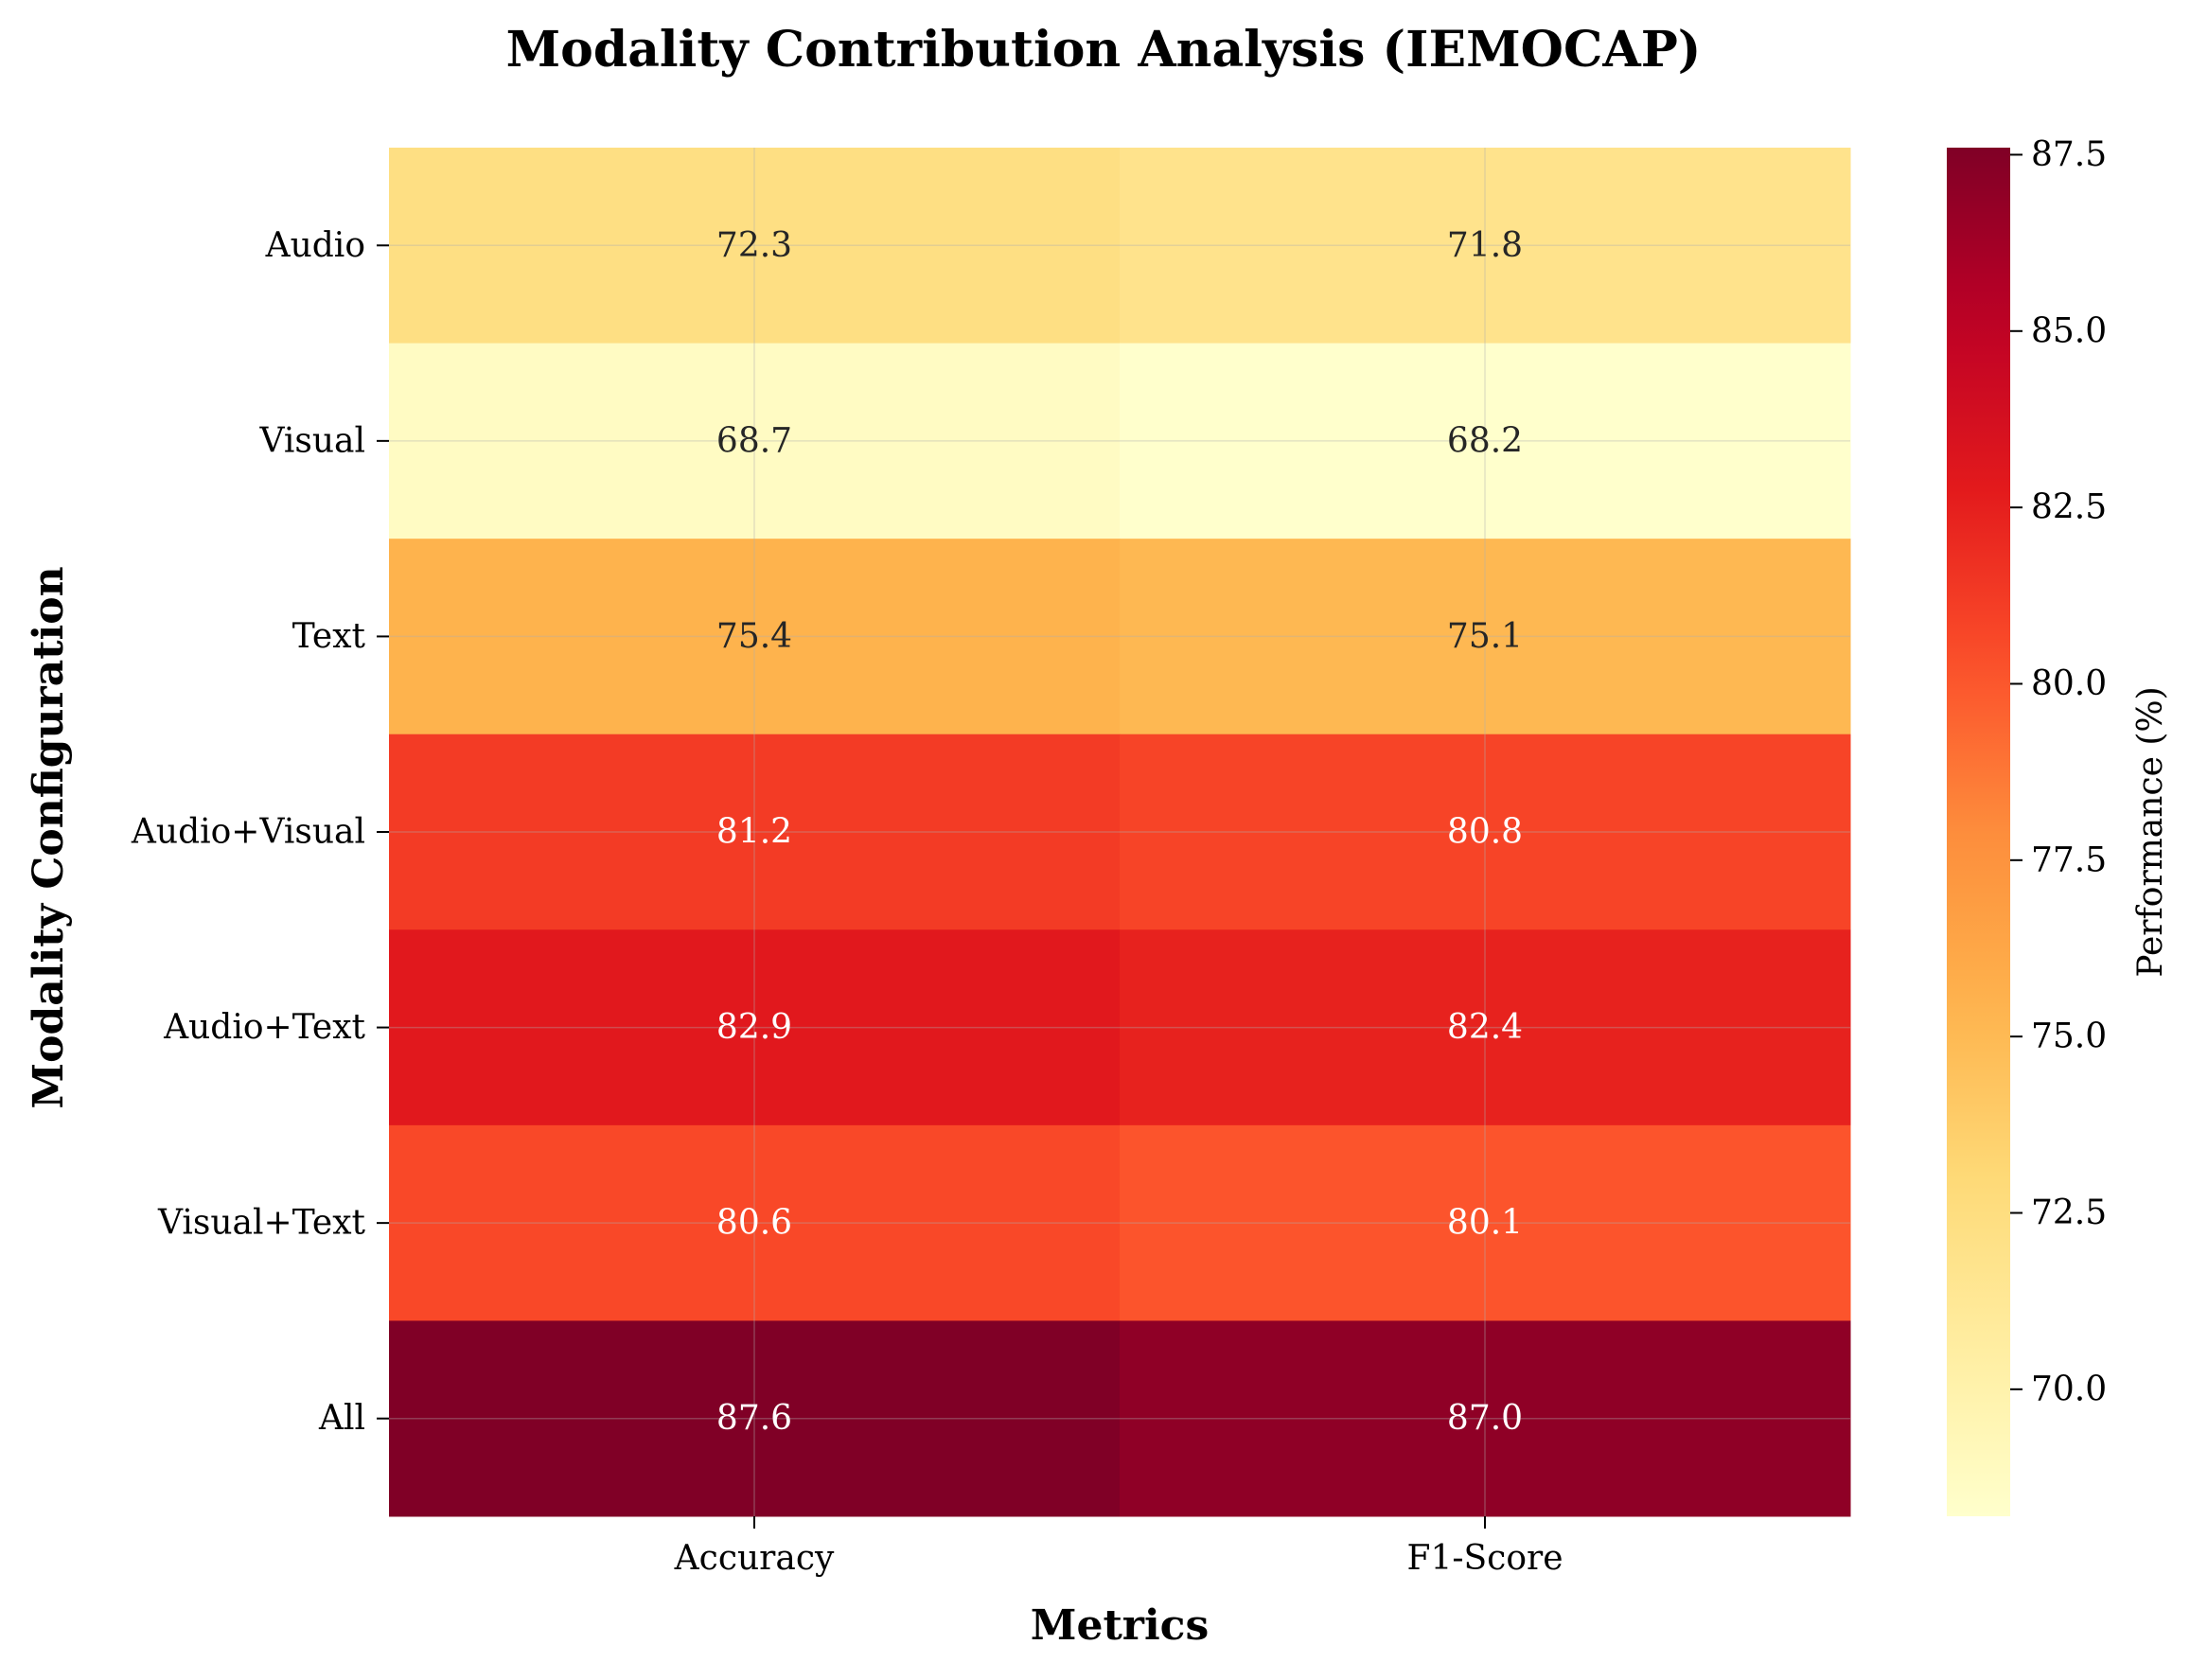 The height and width of the screenshot is (1680, 2208). Describe the element at coordinates (1484, 1558) in the screenshot. I see `x-tick-label: F1-Score` at that location.